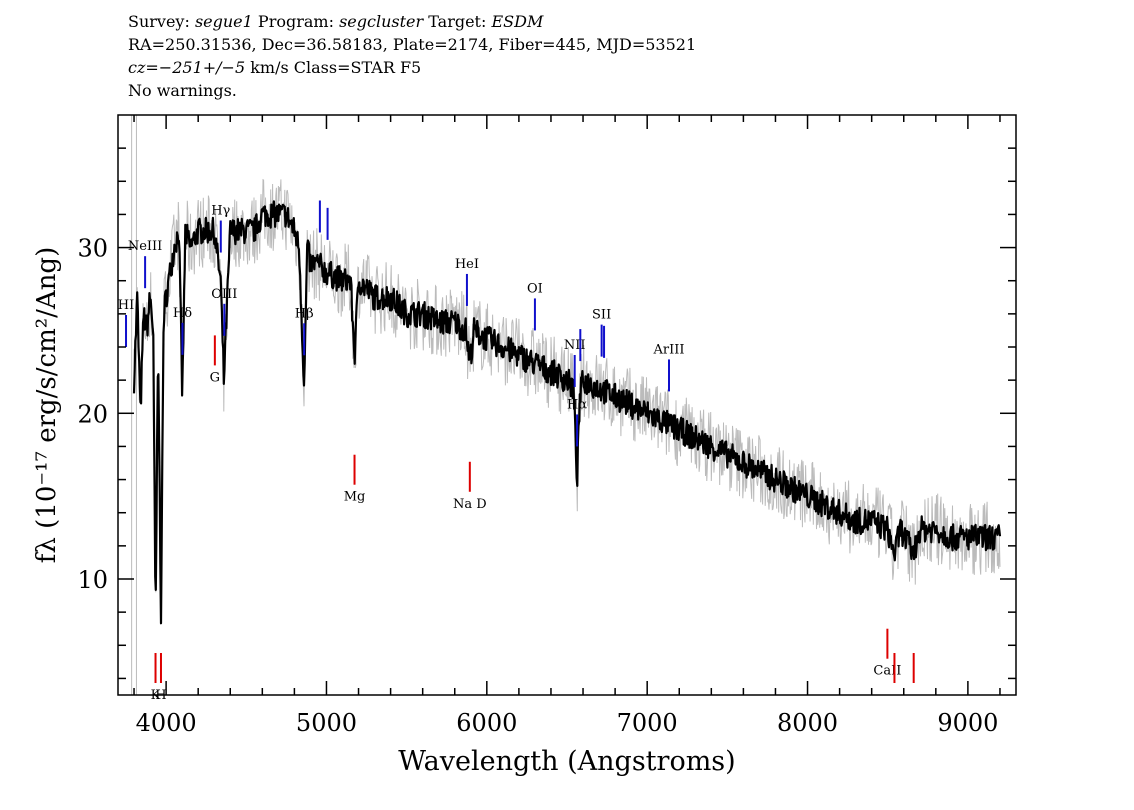  What do you see at coordinates (223, 21) in the screenshot?
I see `survey-value: segue1` at bounding box center [223, 21].